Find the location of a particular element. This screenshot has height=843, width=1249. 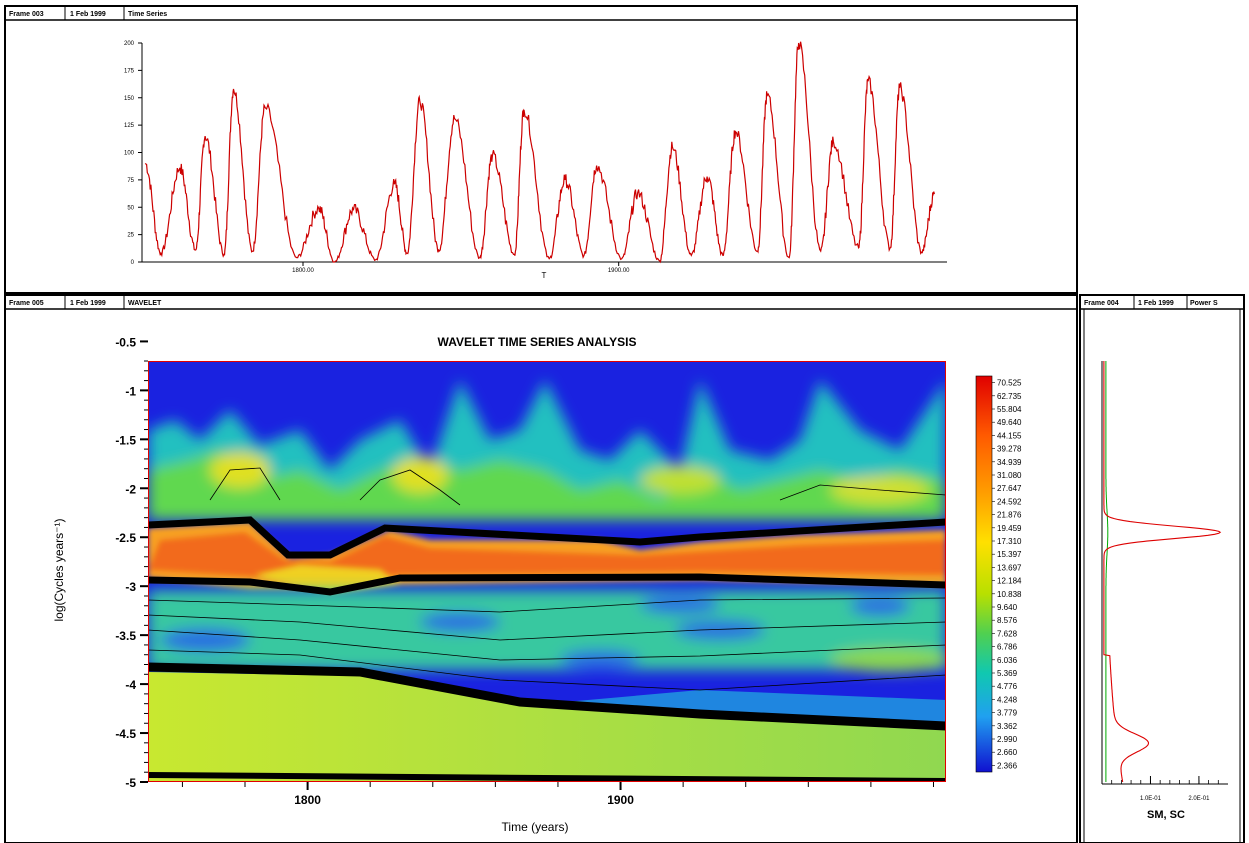

legend-level-label: 3.779 is located at coordinates (1007, 713).